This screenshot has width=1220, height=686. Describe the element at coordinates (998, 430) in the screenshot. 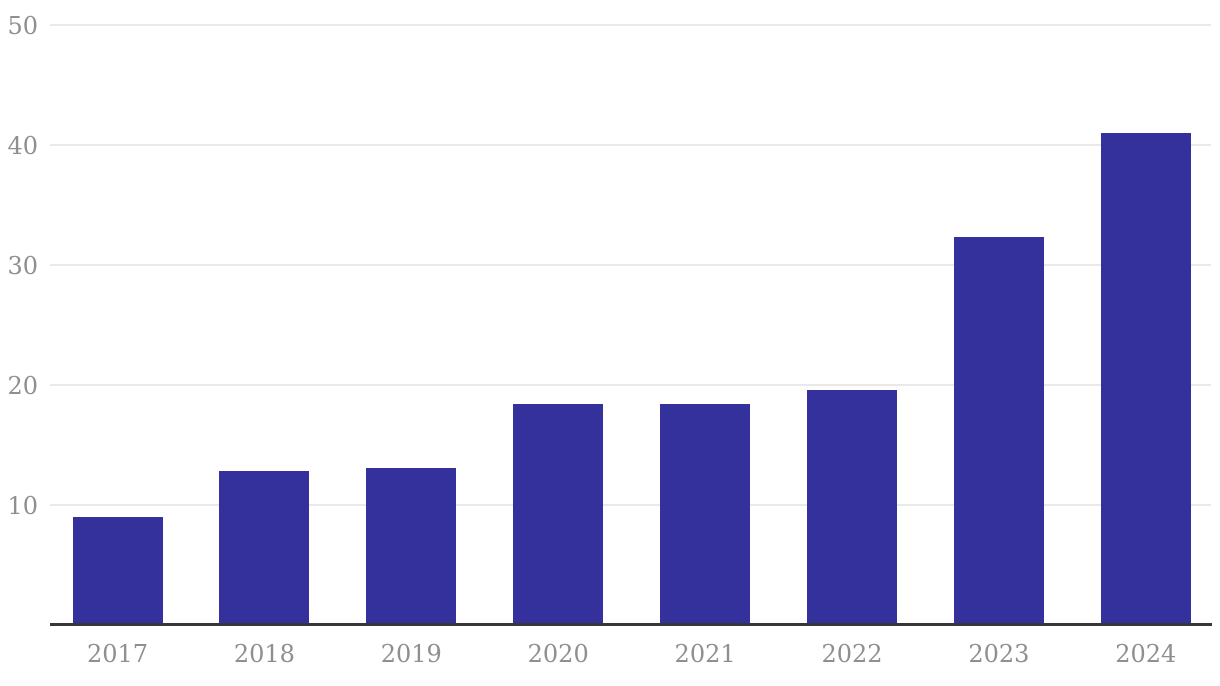

I see `bar-2023` at that location.